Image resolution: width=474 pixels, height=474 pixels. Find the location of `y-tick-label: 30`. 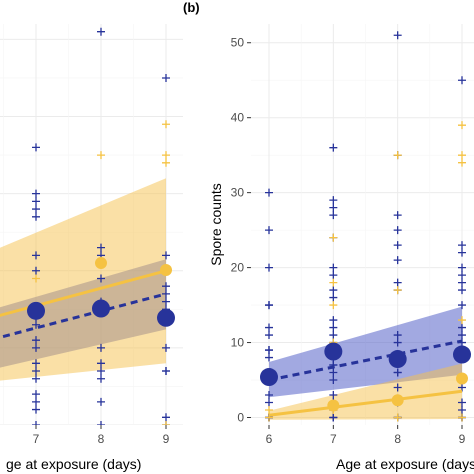

y-tick-label: 30 is located at coordinates (238, 193).